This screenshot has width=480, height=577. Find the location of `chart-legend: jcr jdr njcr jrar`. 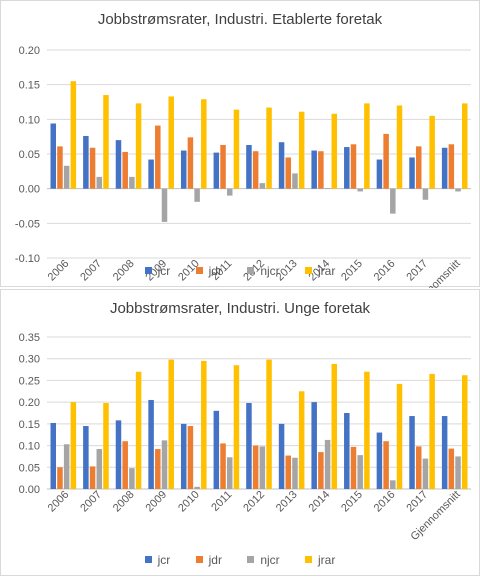

chart-legend: jcr jdr njcr jrar is located at coordinates (240, 560).